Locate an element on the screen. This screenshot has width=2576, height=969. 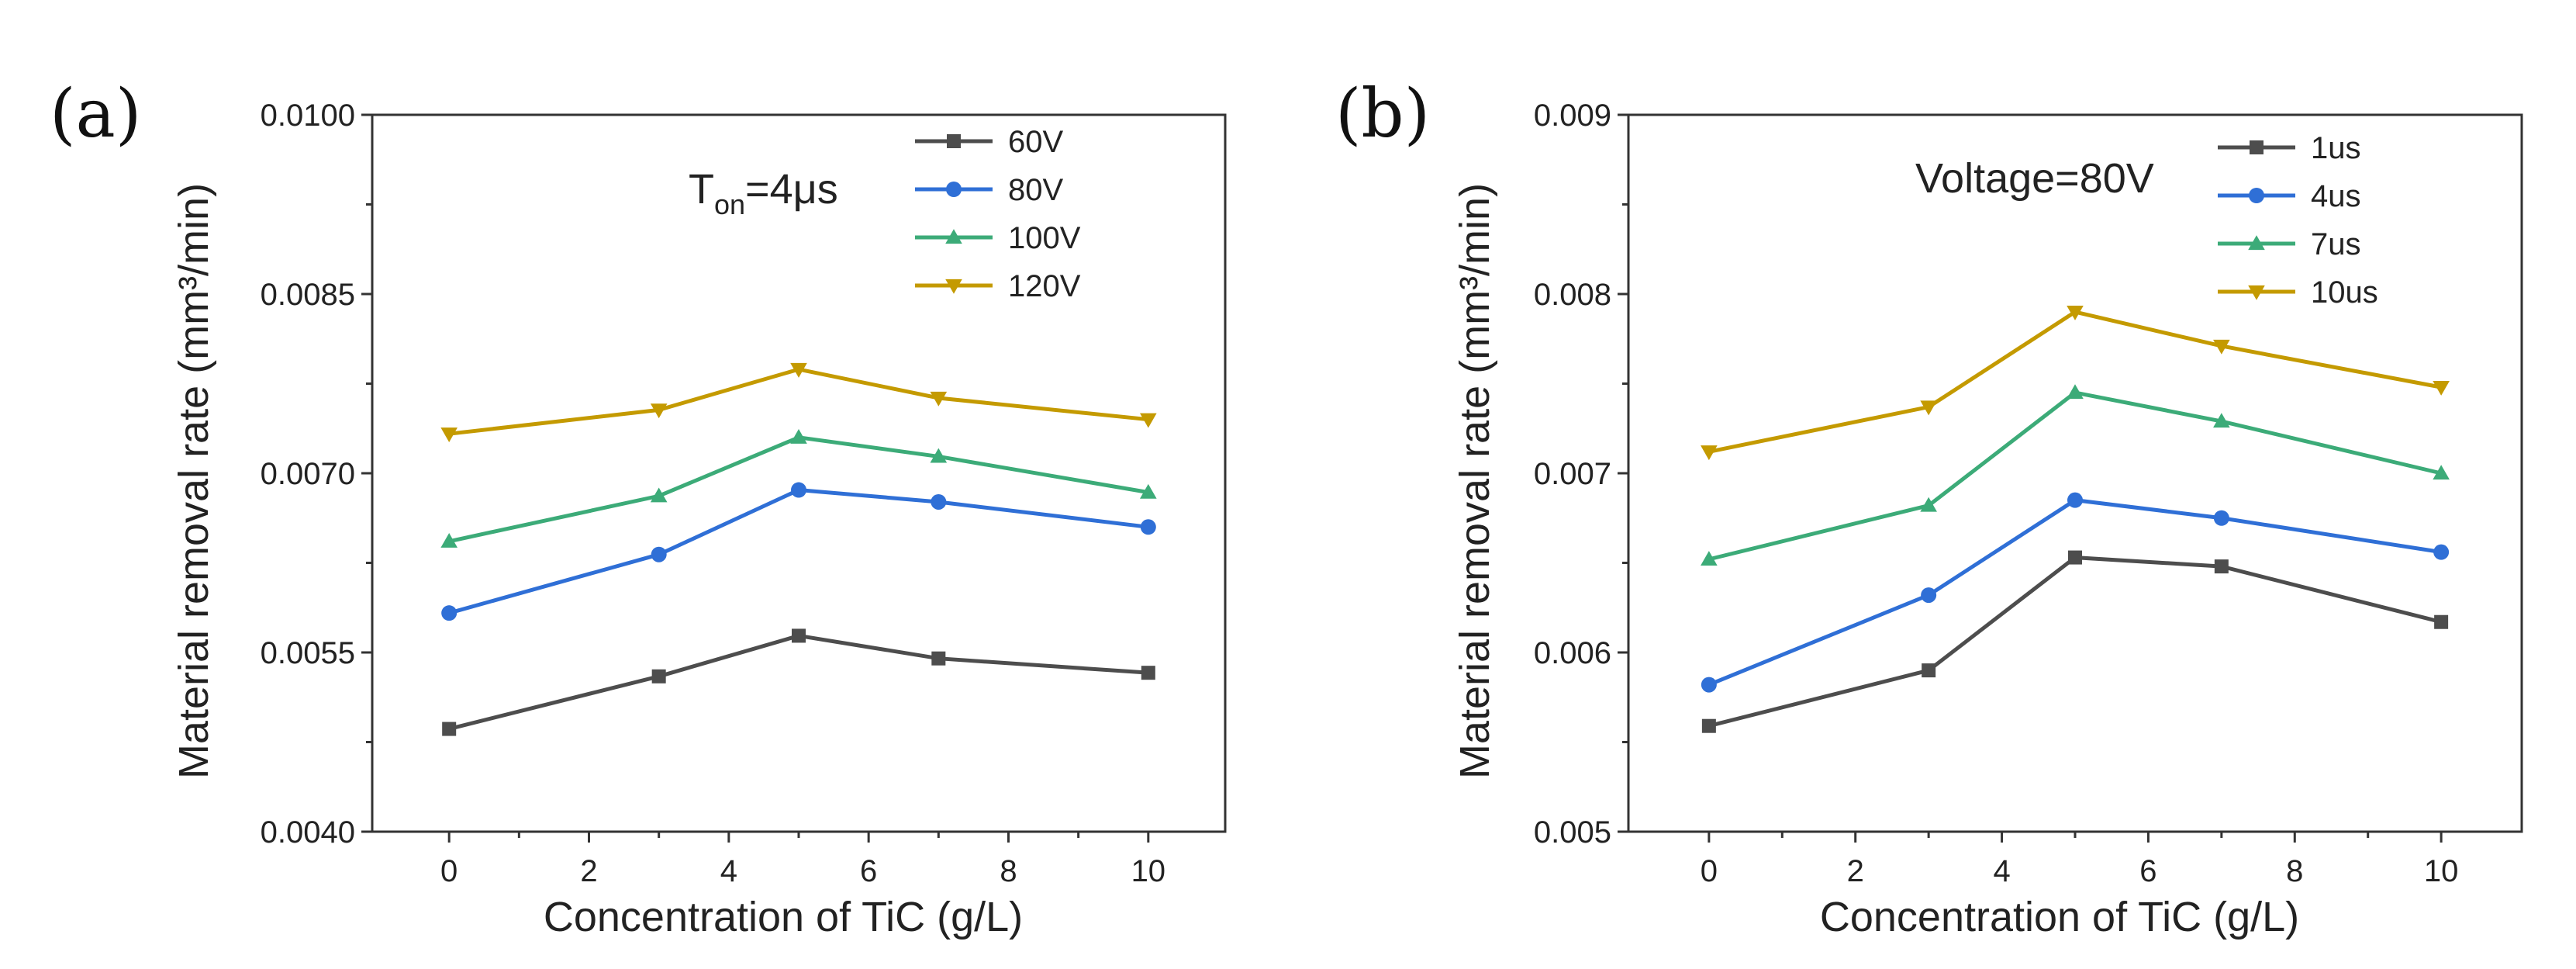
panel-label: (a) is located at coordinates (96, 114).